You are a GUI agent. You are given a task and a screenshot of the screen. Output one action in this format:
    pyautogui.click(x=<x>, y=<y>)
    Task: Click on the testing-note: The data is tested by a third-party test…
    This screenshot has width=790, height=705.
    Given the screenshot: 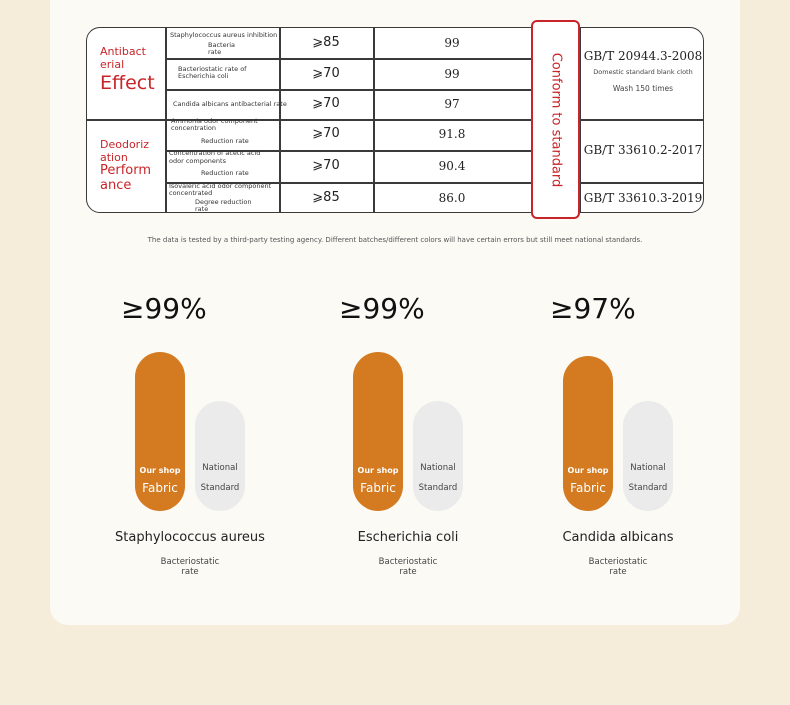 What is the action you would take?
    pyautogui.click(x=395, y=240)
    